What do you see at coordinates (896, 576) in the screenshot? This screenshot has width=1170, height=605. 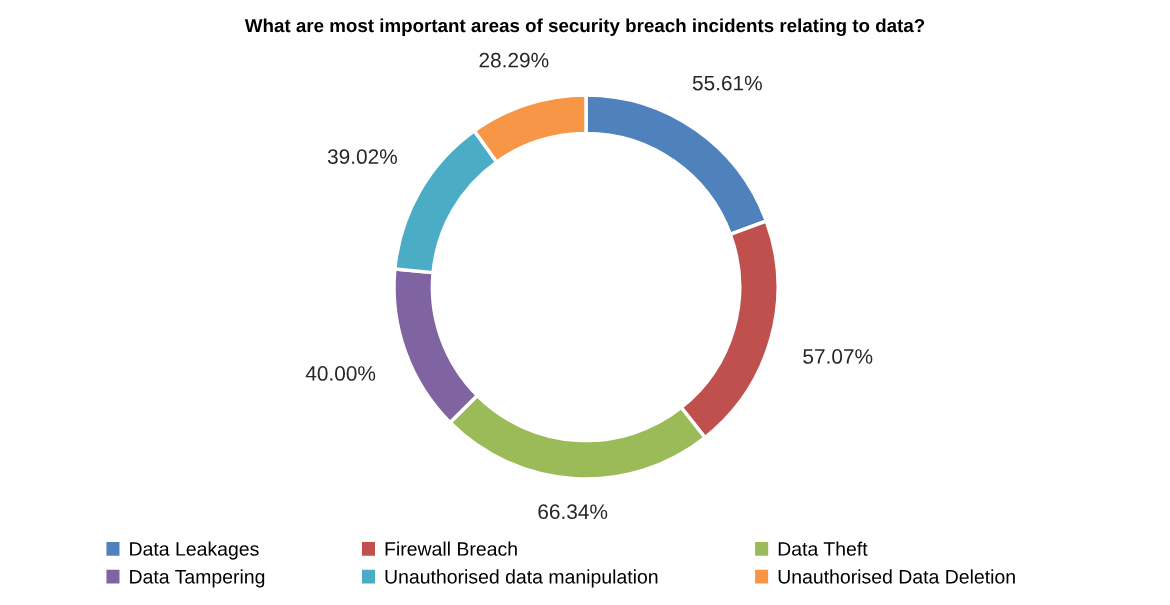 I see `legend-label: Unauthorised Data Deletion` at bounding box center [896, 576].